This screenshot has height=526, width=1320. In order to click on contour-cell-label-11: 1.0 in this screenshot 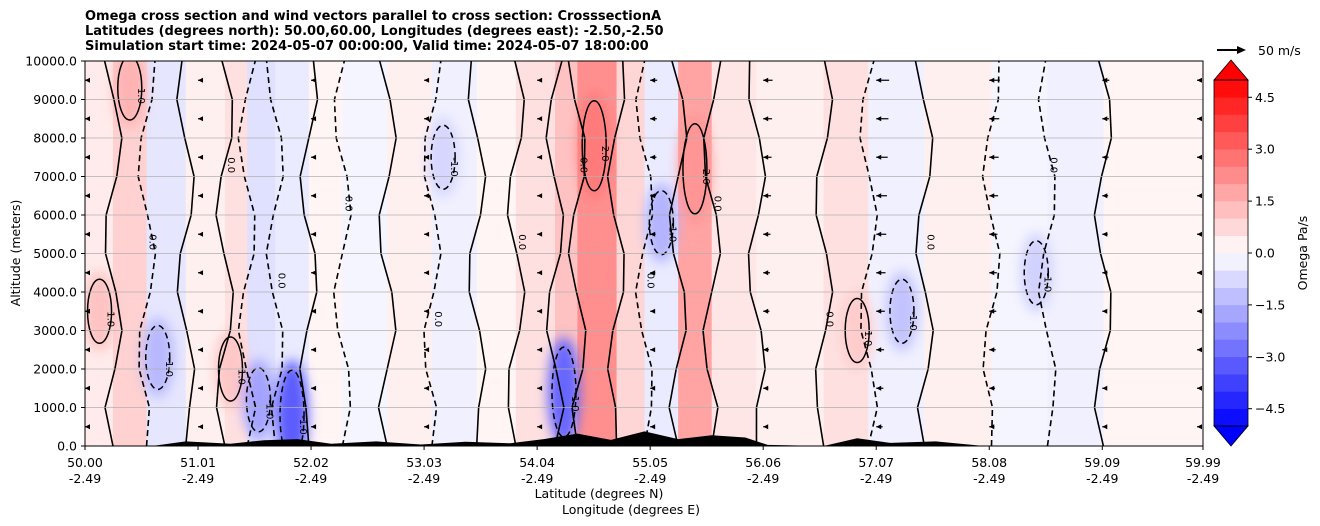, I will do `click(867, 339)`.